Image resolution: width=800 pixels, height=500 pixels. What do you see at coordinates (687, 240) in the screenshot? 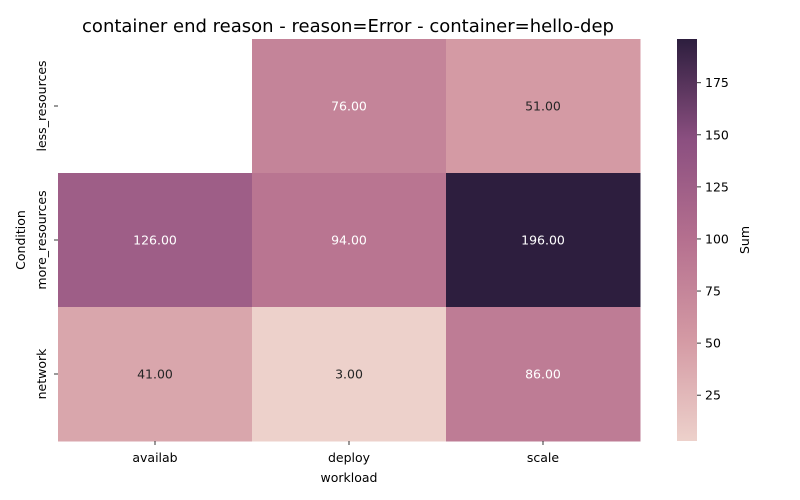
I see `colorbar` at bounding box center [687, 240].